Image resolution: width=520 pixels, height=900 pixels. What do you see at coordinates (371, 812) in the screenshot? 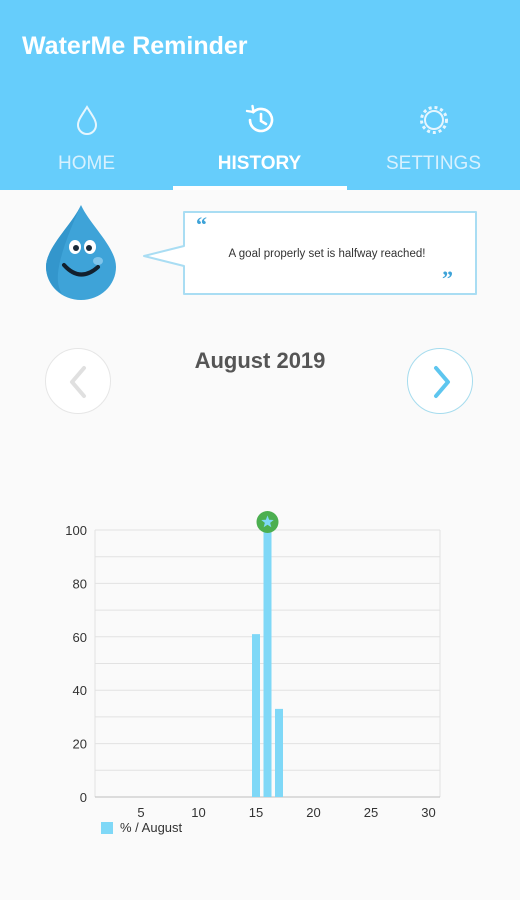
I see `x-tick-label: 25` at bounding box center [371, 812].